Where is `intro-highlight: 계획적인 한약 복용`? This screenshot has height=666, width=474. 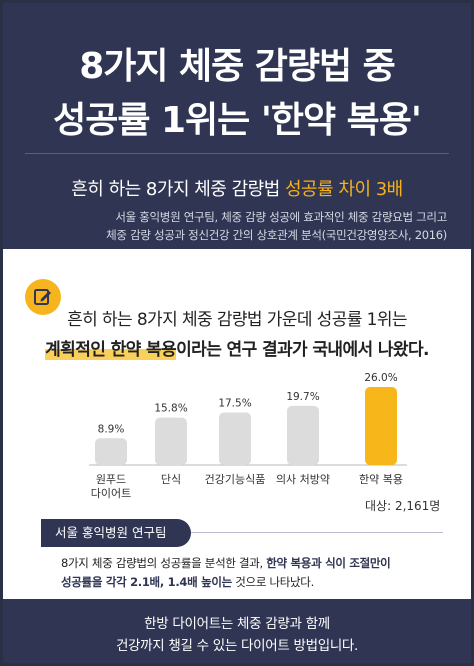
intro-highlight: 계획적인 한약 복용 is located at coordinates (111, 350).